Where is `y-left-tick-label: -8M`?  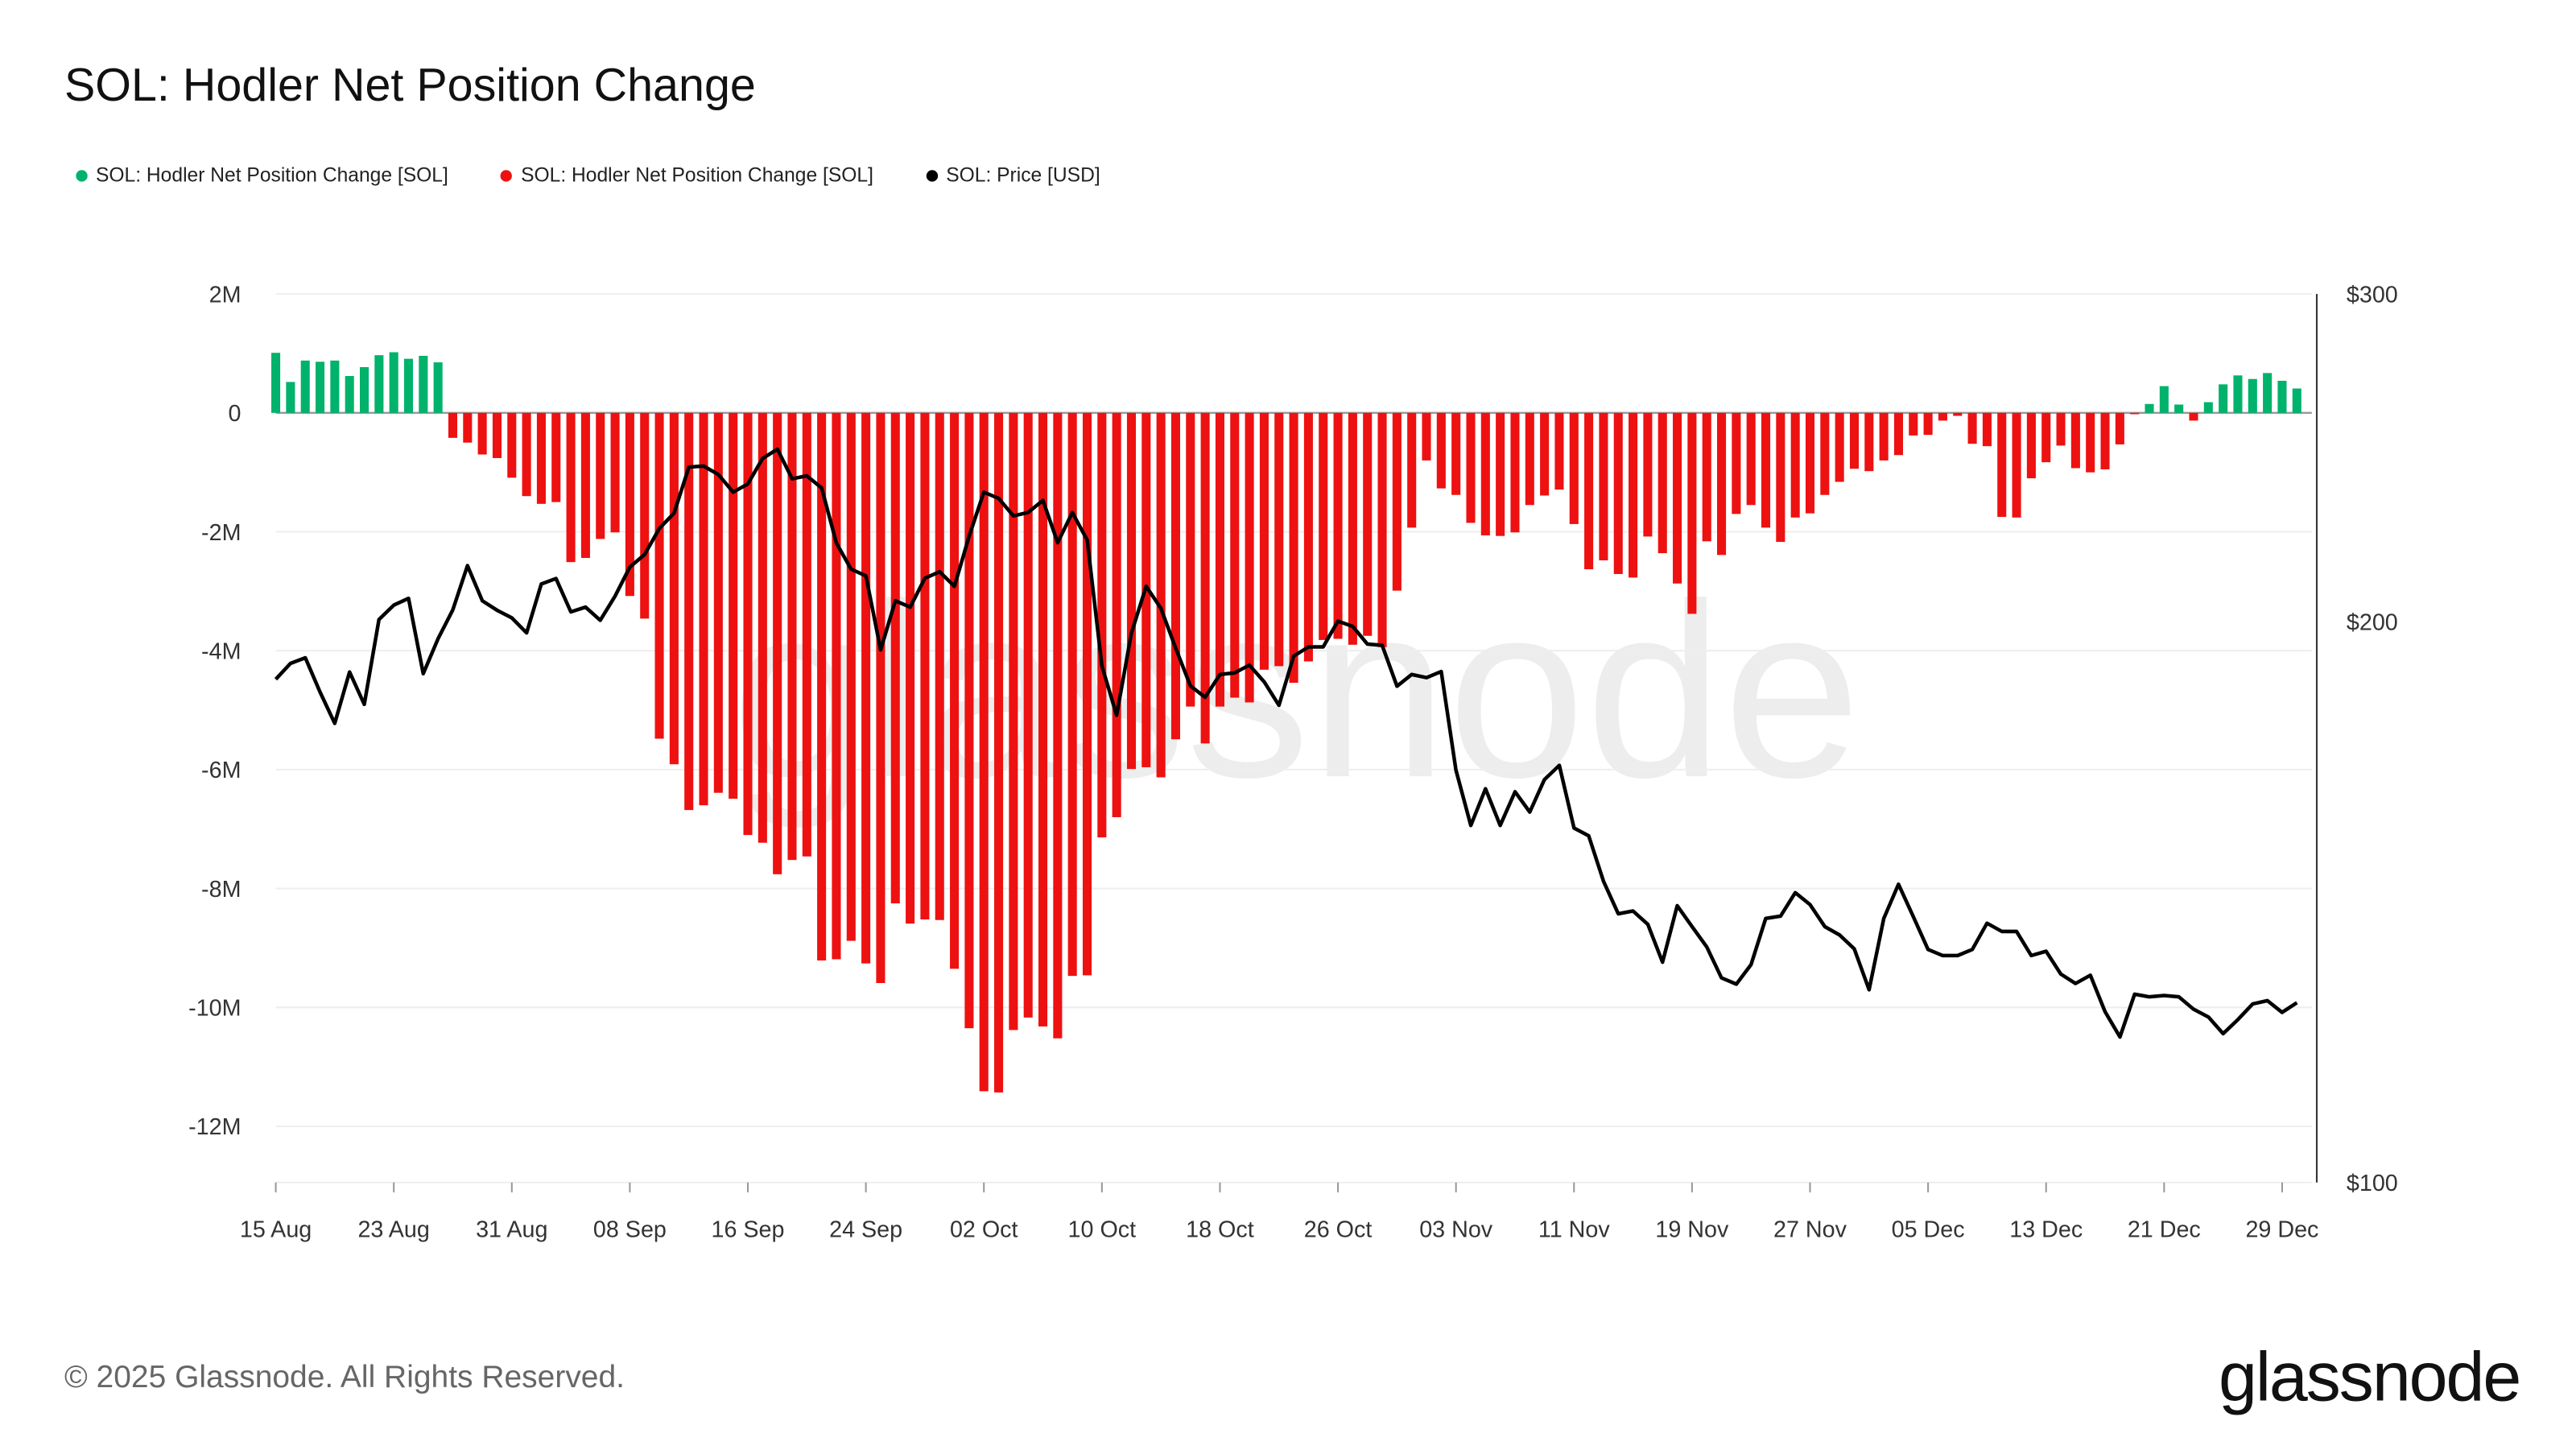
y-left-tick-label: -8M is located at coordinates (221, 890).